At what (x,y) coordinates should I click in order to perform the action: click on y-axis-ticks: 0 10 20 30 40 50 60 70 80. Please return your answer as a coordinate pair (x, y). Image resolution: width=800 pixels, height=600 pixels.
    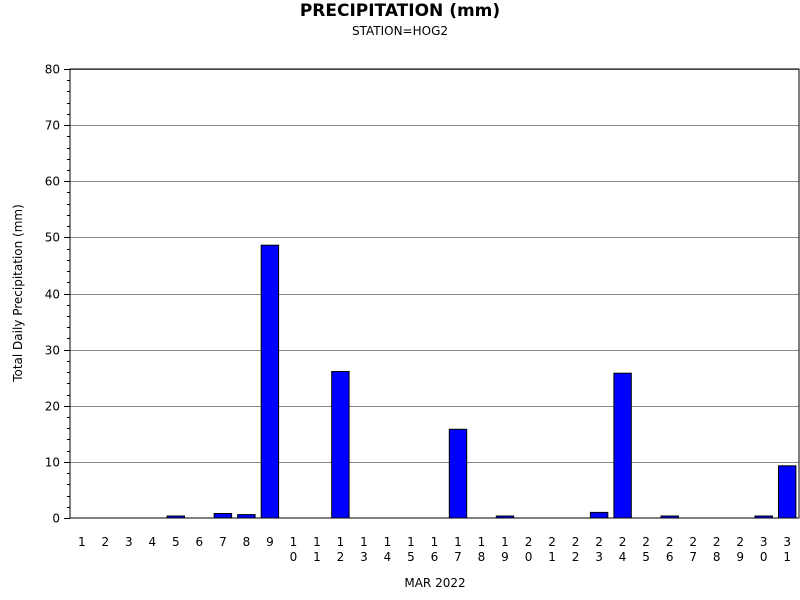
    Looking at the image, I should click on (57, 294).